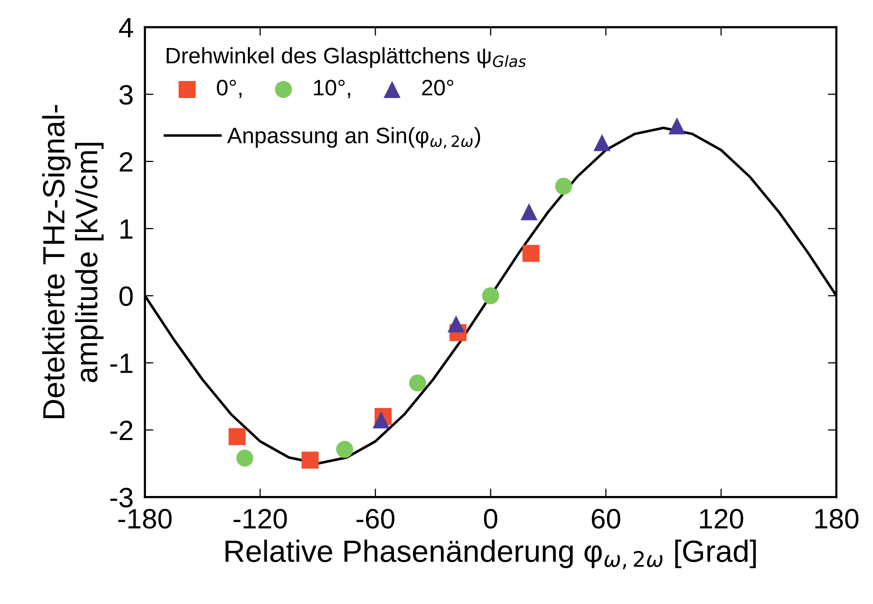  Describe the element at coordinates (121, 430) in the screenshot. I see `y-tick-label: -2` at that location.